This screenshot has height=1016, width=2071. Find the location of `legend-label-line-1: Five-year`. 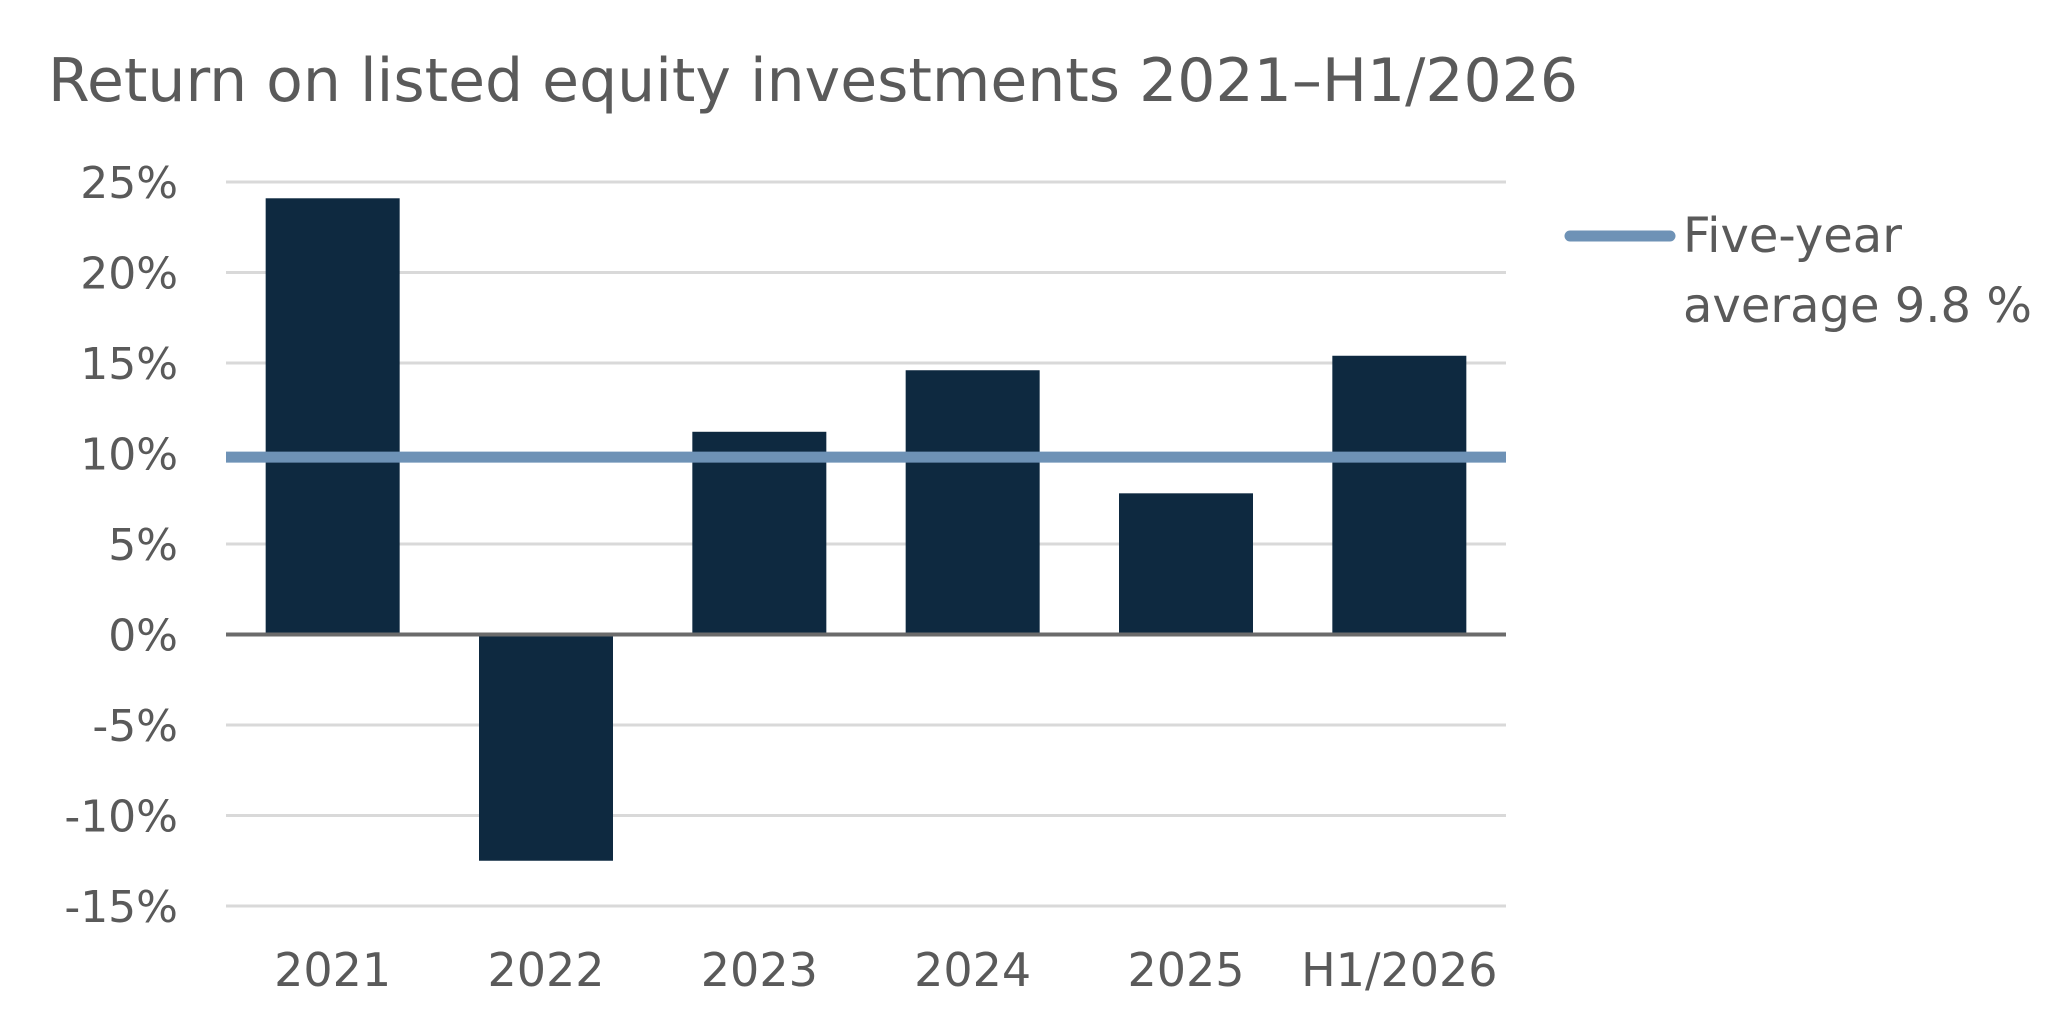

legend-label-line-1: Five-year is located at coordinates (1792, 236).